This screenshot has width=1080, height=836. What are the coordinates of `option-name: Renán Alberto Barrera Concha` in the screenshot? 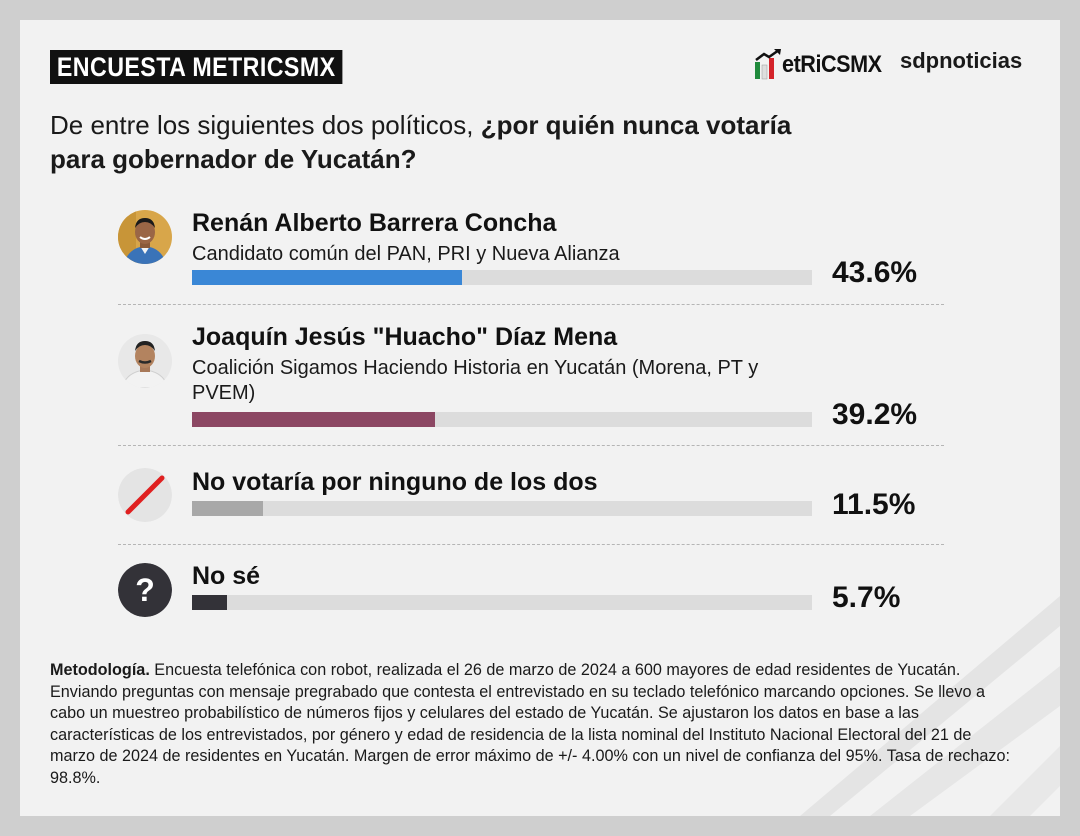 It's located at (374, 223).